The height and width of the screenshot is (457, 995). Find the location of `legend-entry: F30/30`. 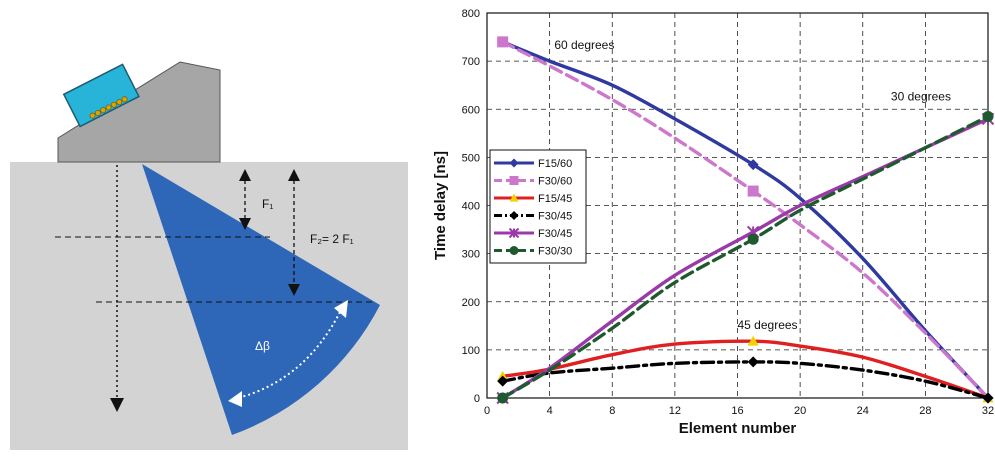

legend-entry: F30/30 is located at coordinates (533, 252).